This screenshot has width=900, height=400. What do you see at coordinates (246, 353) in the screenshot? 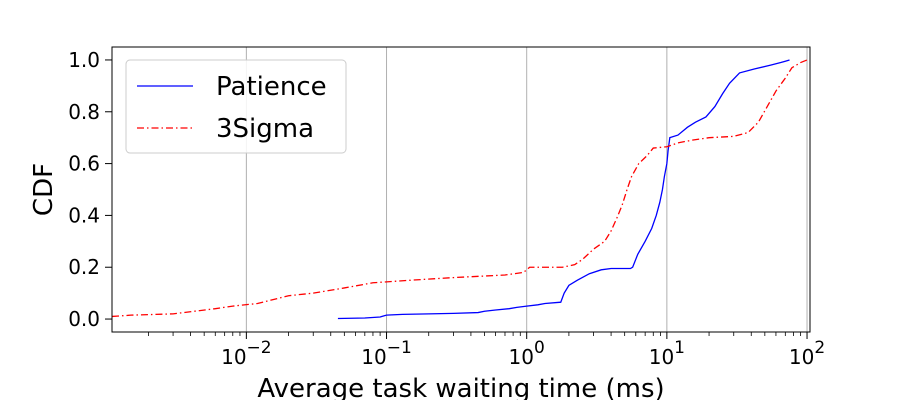
I see `x-tick-label: 10⁻²` at bounding box center [246, 353].